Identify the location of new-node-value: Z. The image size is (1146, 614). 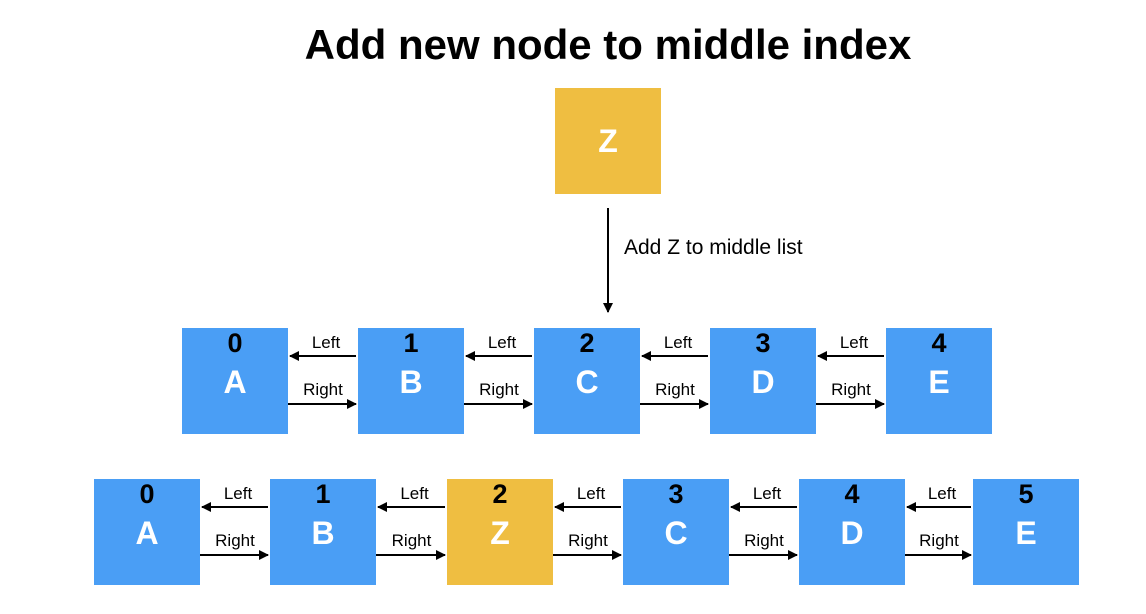
(608, 140).